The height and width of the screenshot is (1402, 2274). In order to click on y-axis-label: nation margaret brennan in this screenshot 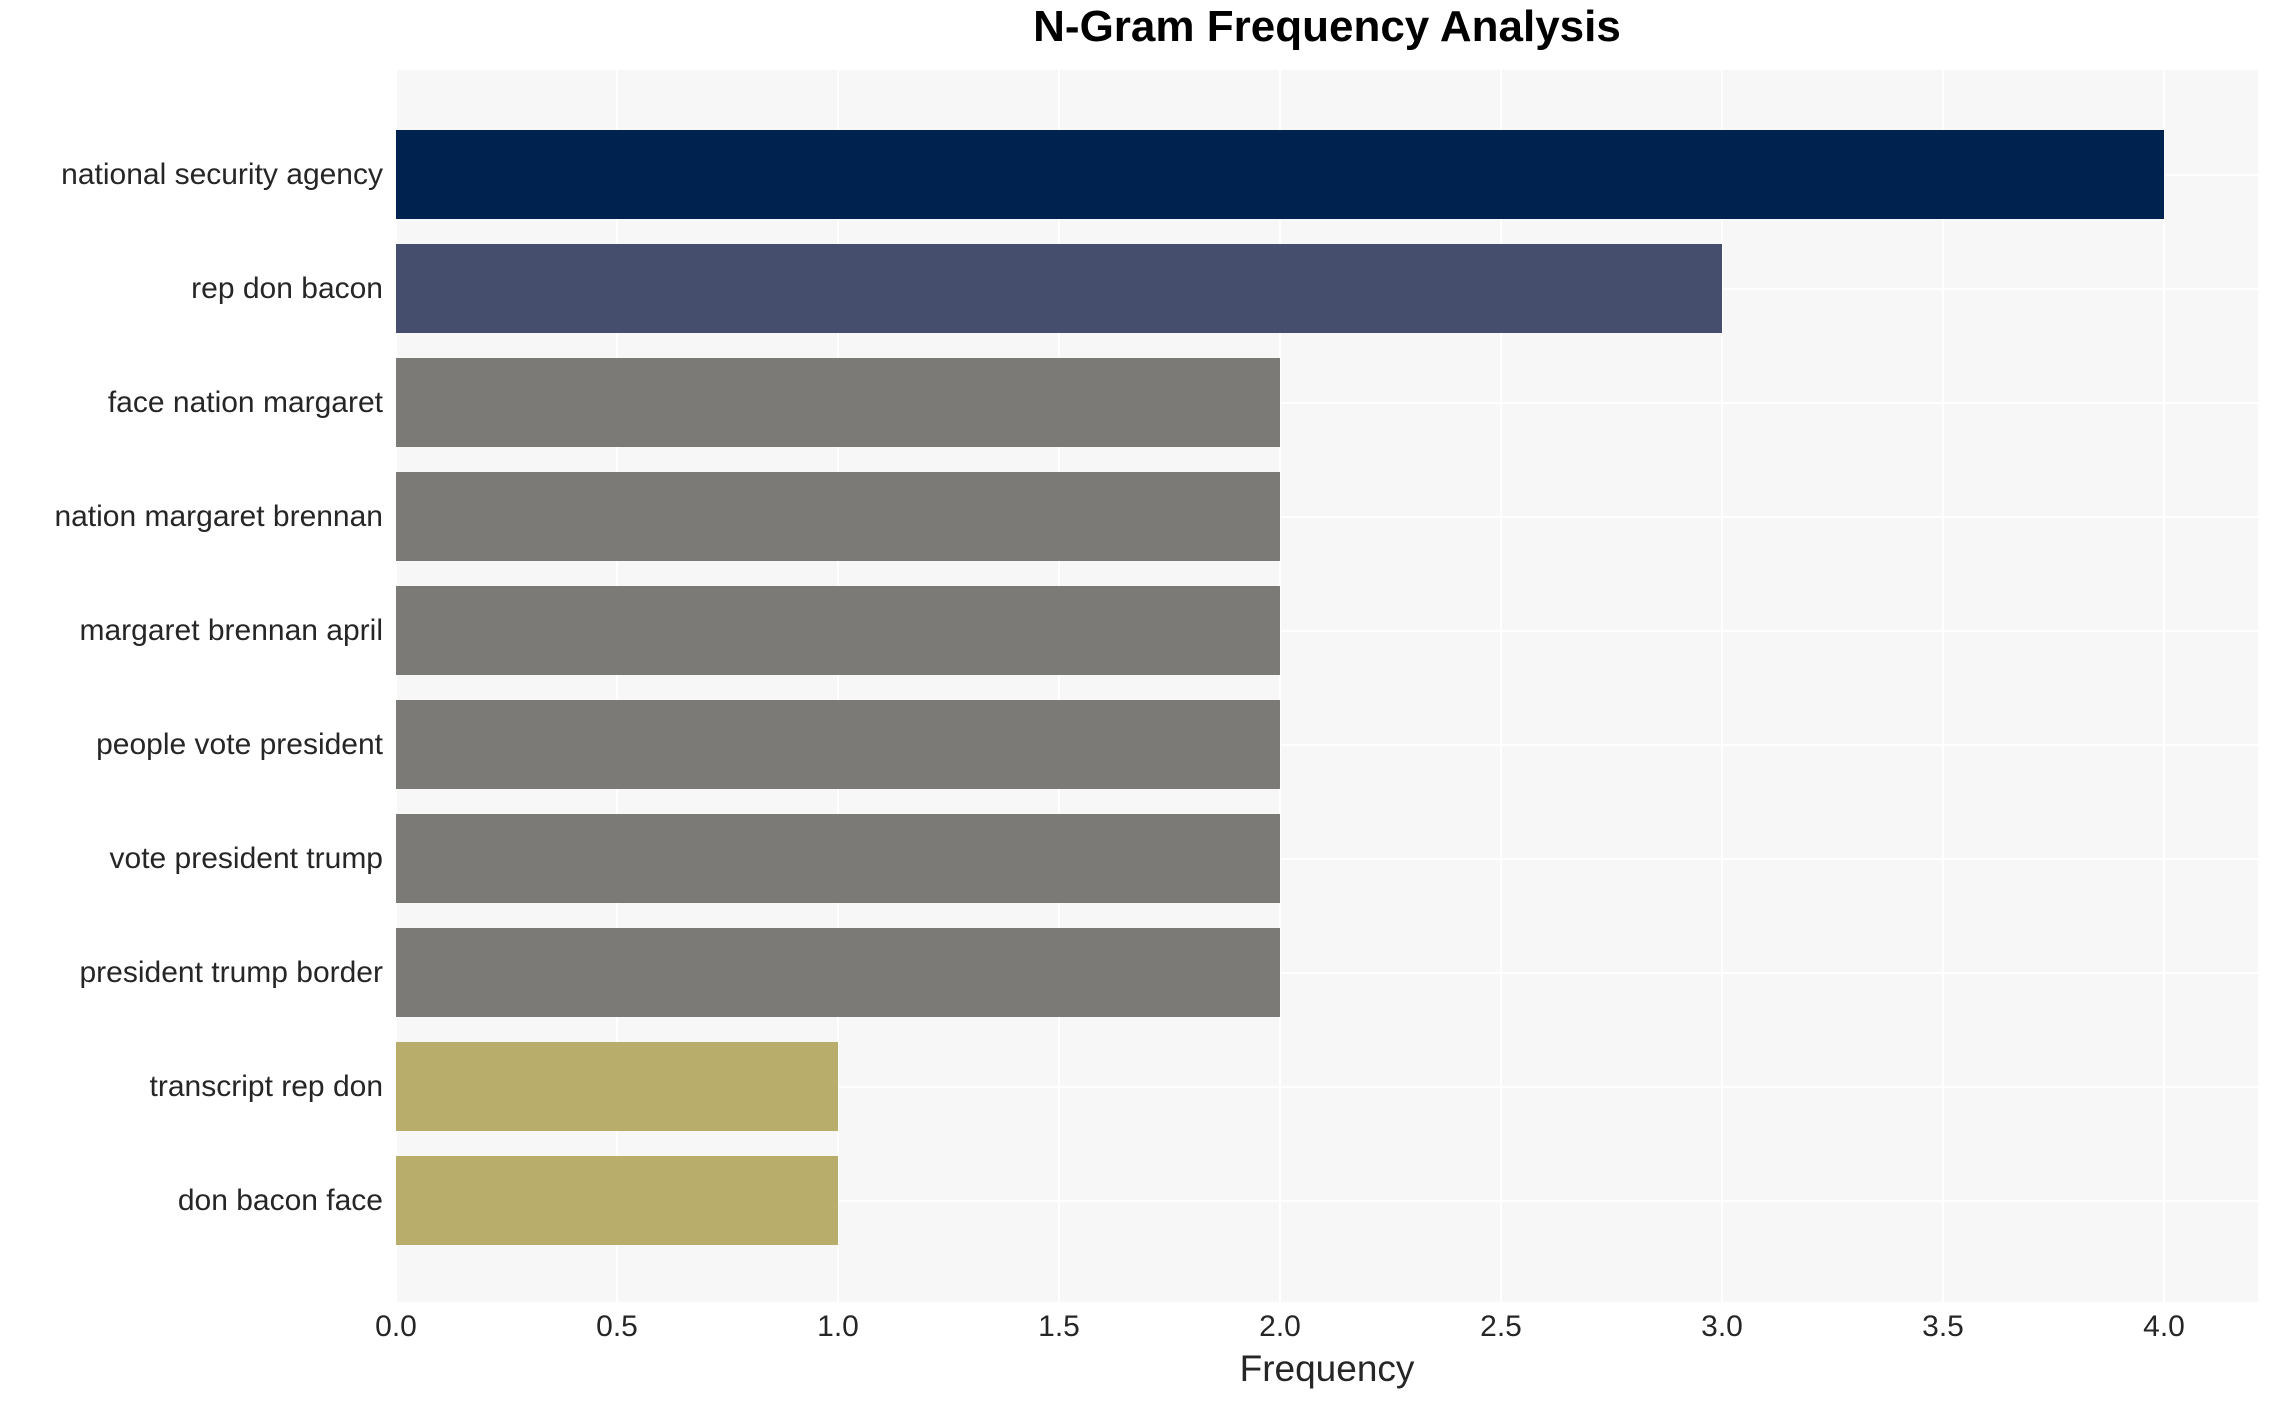, I will do `click(218, 516)`.